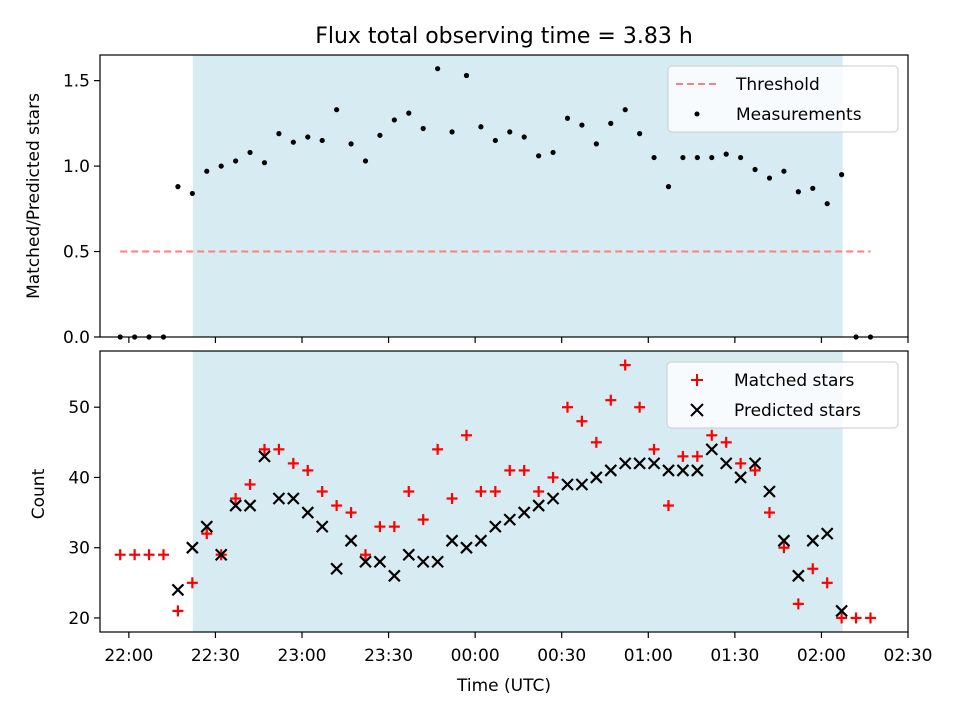  I want to click on ratio-y-tick-label: 1.0, so click(76, 167).